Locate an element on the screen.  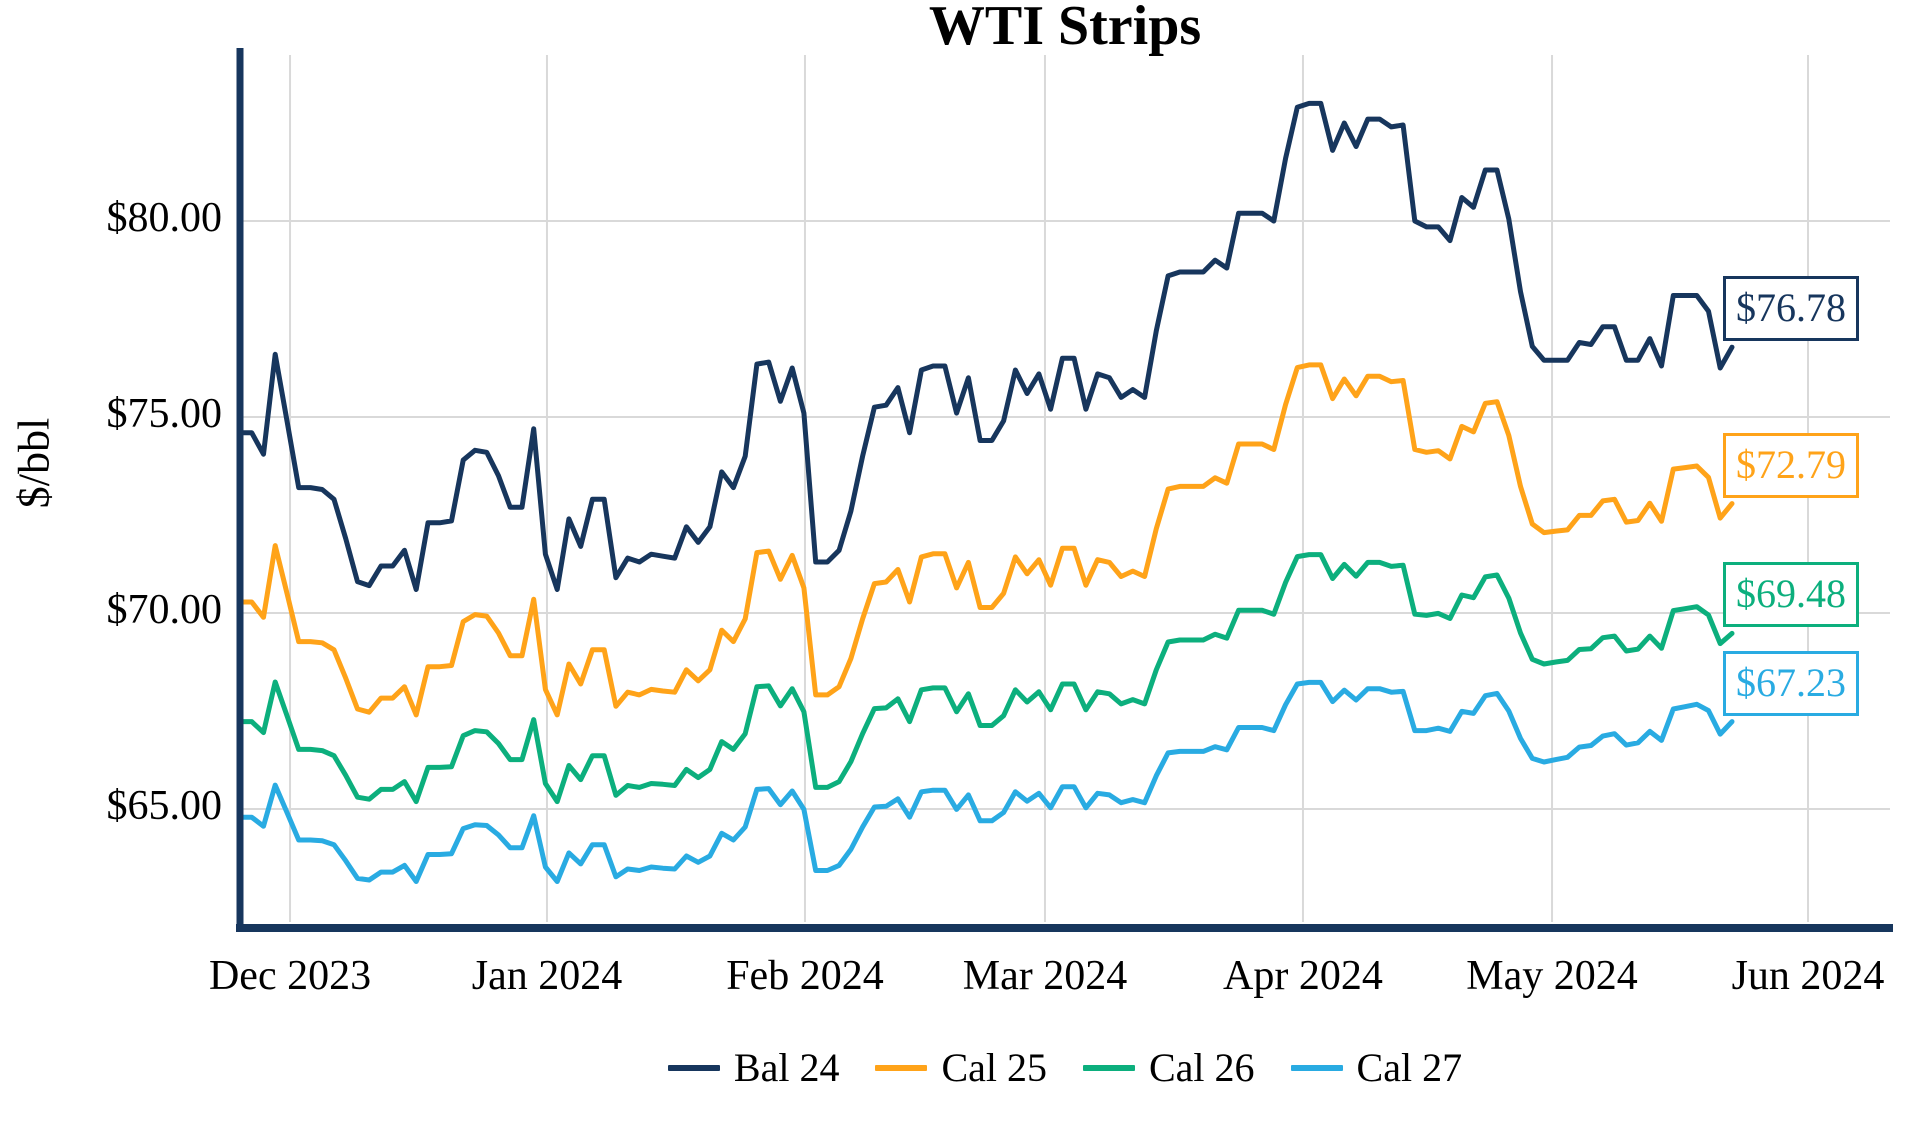
series-end-label-bal-24: $76.78 is located at coordinates (1791, 309).